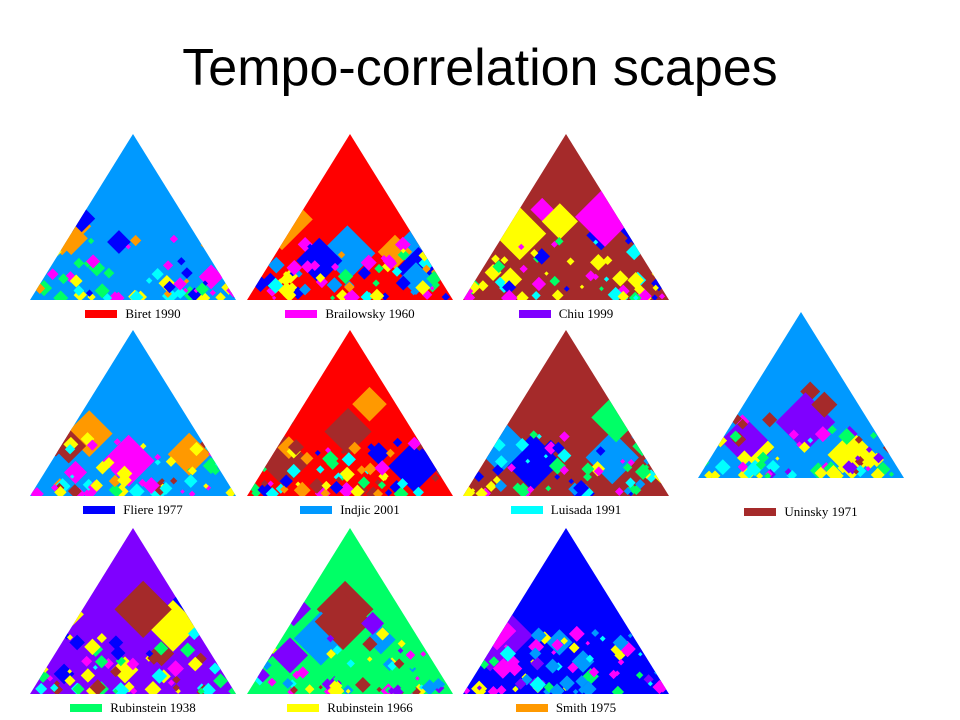  Describe the element at coordinates (370, 707) in the screenshot. I see `legend-label: Rubinstein 1966` at that location.